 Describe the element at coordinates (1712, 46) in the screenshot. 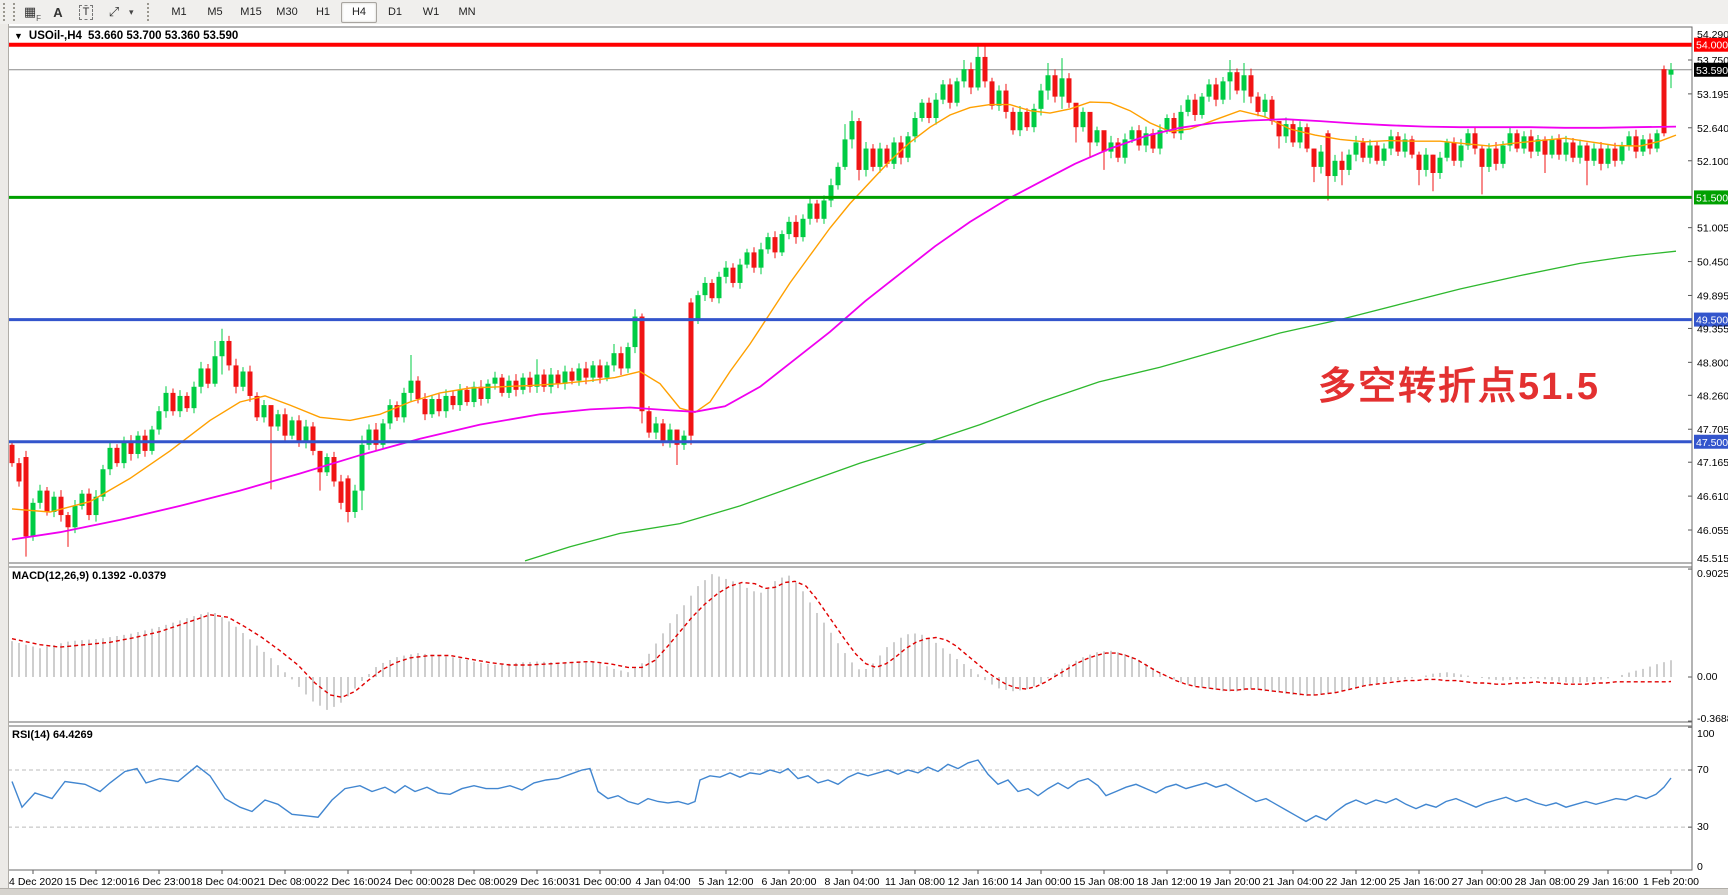

I see `level-54.000-badge-text: 54.000` at that location.